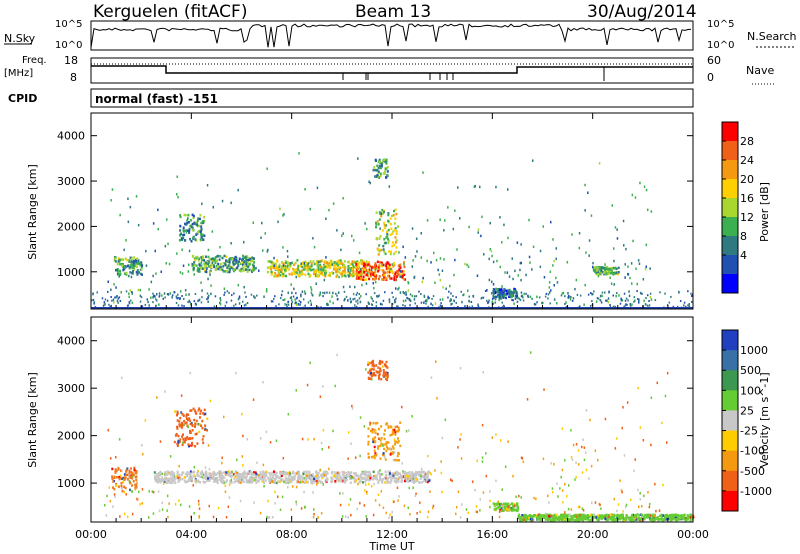 The width and height of the screenshot is (800, 554). What do you see at coordinates (392, 35) in the screenshot?
I see `nsky-panel` at bounding box center [392, 35].